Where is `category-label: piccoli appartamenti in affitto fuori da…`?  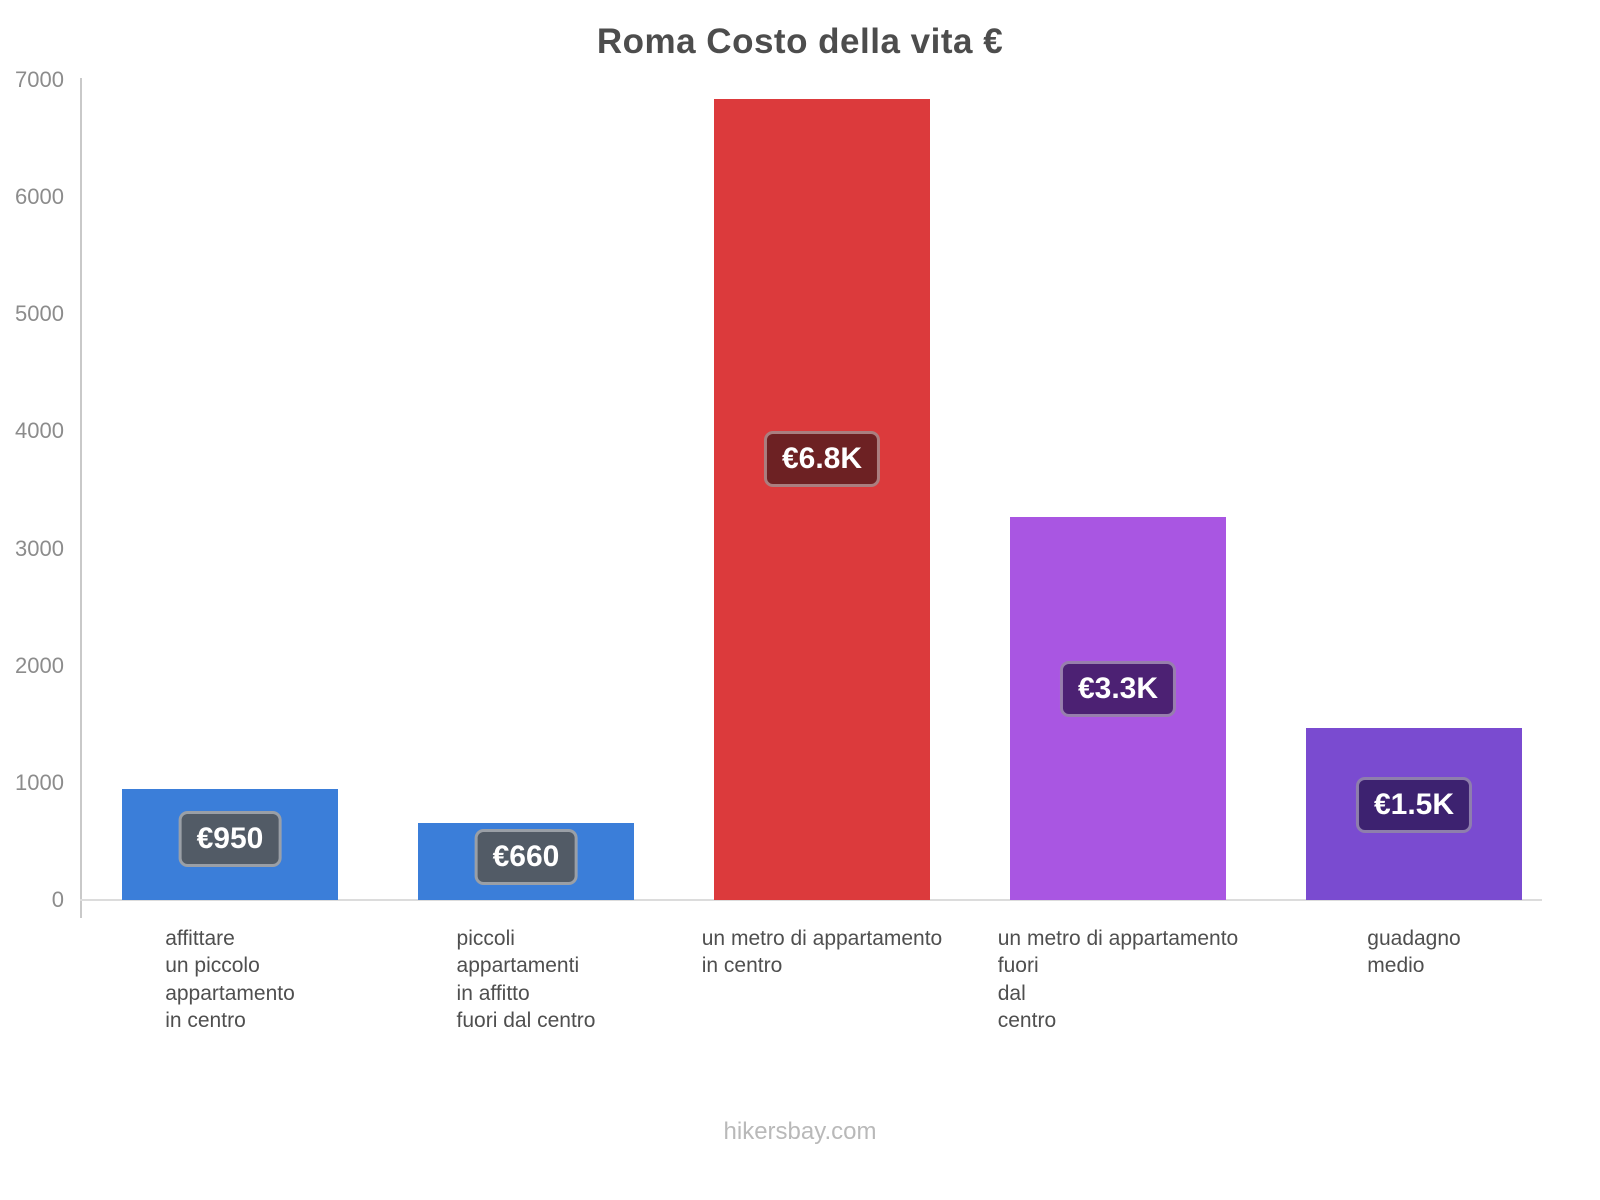
category-label: piccoli appartamenti in affitto fuori da… is located at coordinates (526, 979).